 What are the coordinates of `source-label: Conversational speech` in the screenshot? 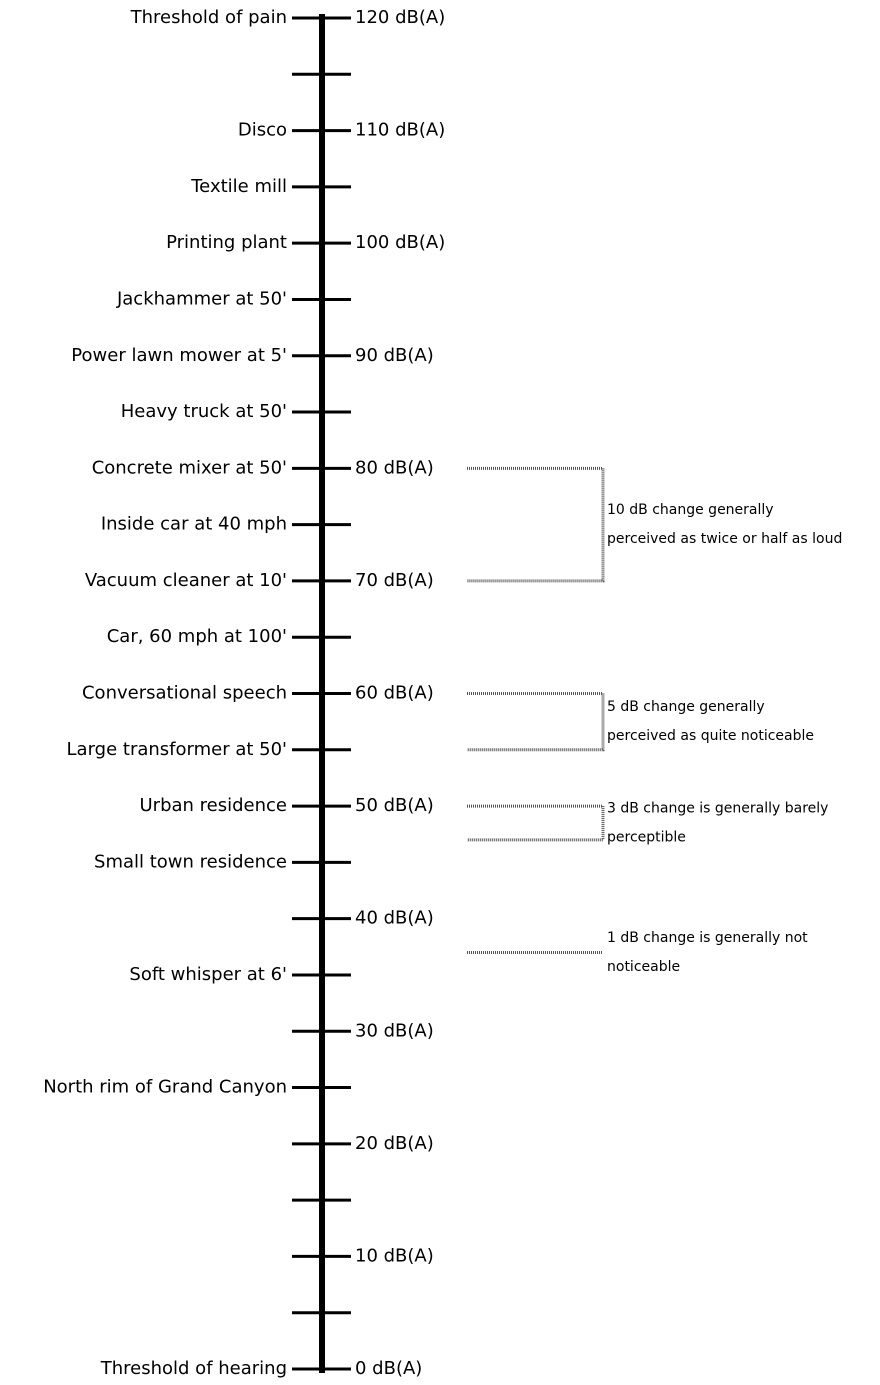 It's located at (184, 693).